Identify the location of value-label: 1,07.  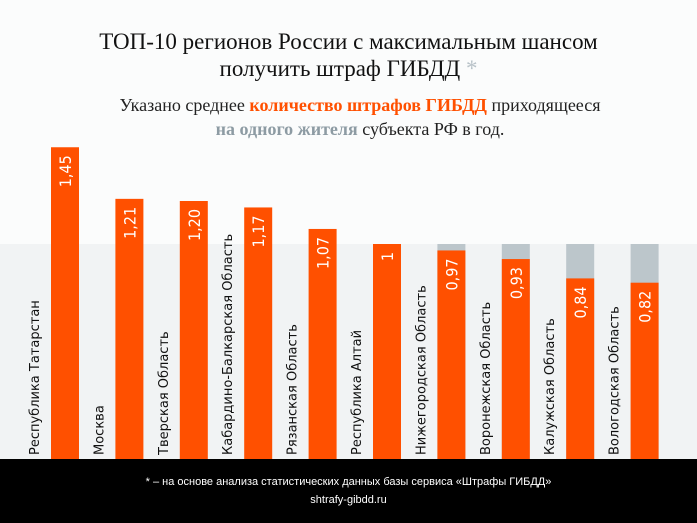
(323, 253).